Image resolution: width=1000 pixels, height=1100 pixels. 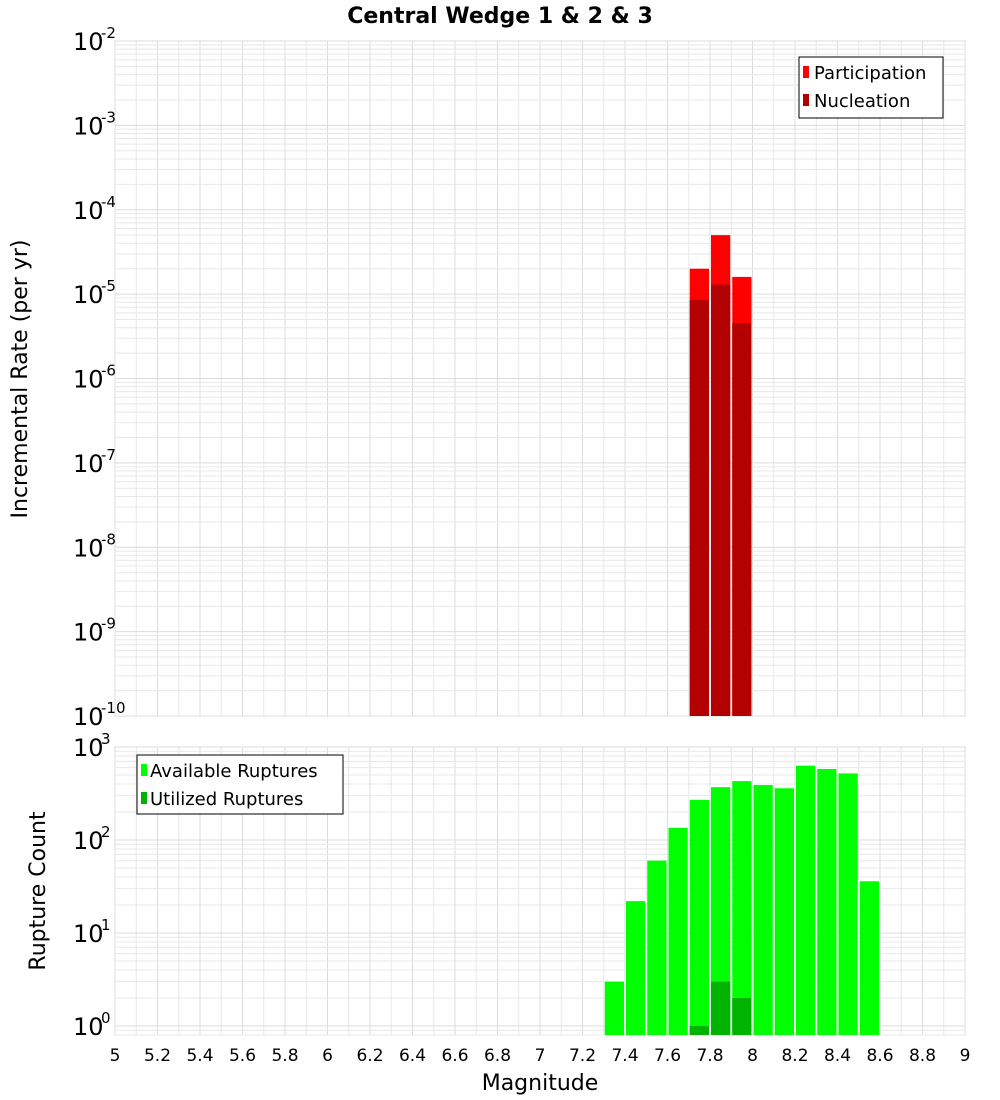 I want to click on bottom-legend-box, so click(x=240, y=784).